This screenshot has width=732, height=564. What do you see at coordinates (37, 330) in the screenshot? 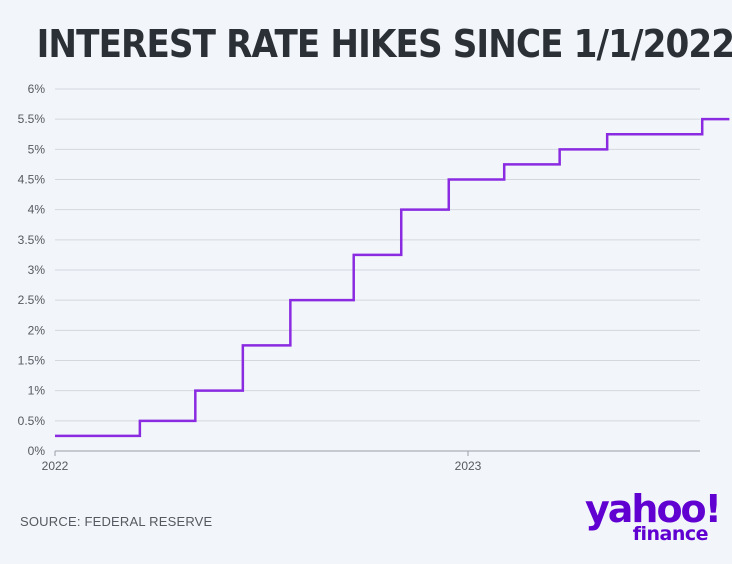
I see `y-tick-label: 2%` at bounding box center [37, 330].